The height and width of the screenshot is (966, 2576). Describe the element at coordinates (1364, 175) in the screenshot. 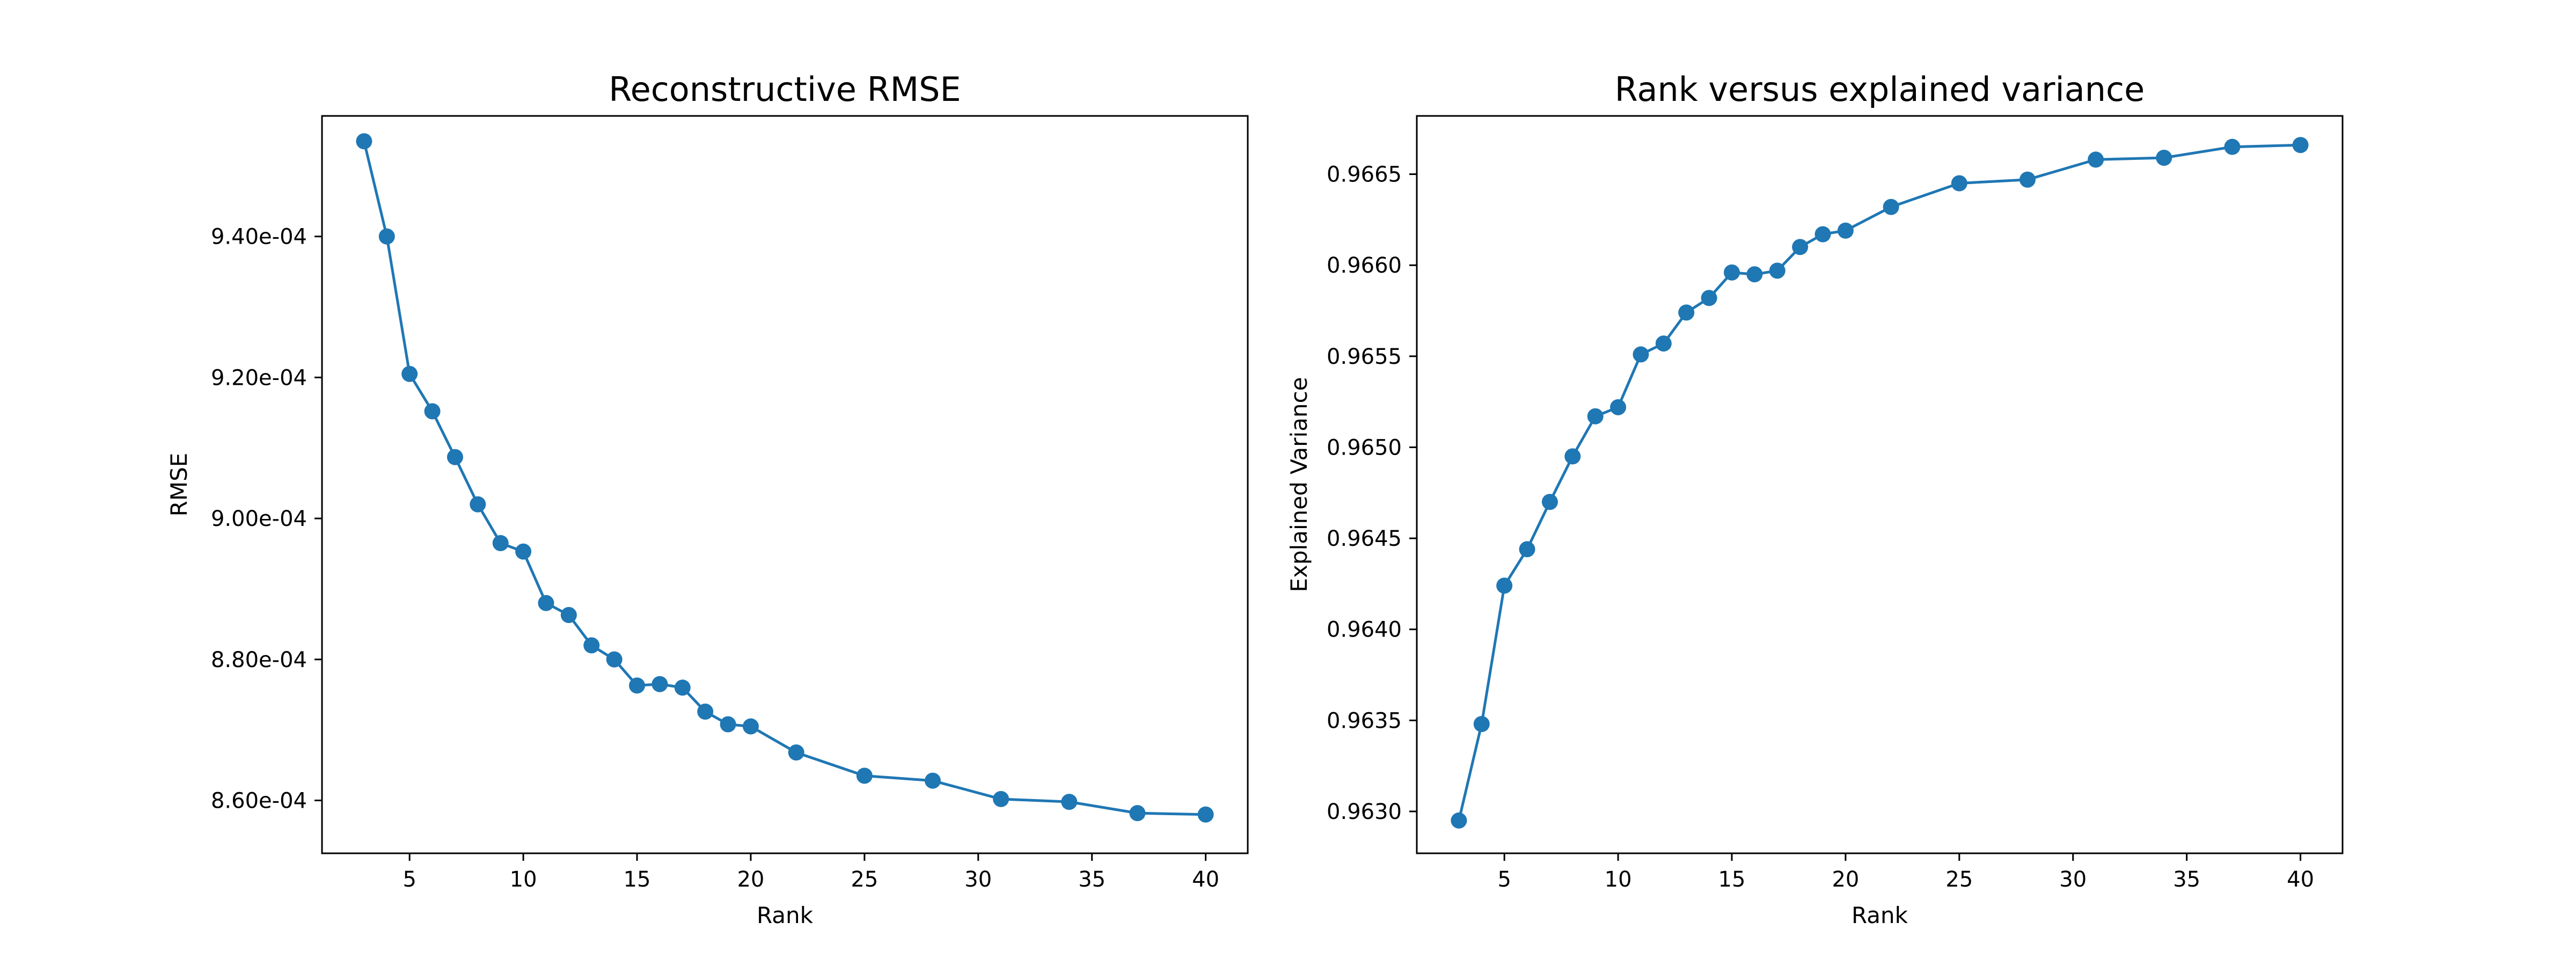

I see `y-tick-label: 0.9665` at that location.